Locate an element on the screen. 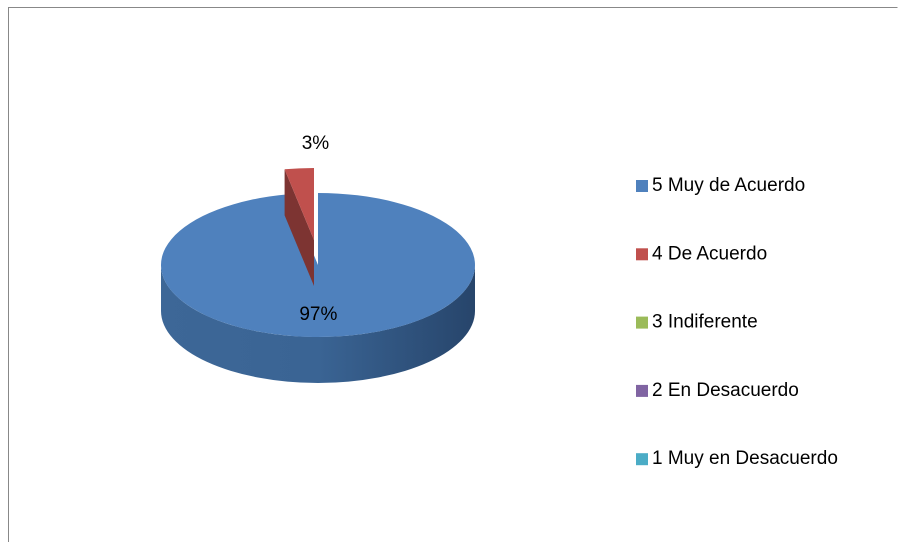 The width and height of the screenshot is (898, 542). legend-label: 4 De Acuerdo is located at coordinates (709, 253).